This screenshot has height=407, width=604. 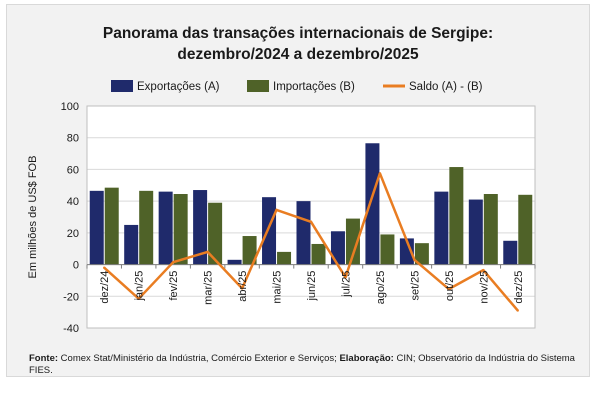 I want to click on x-tick-label-2: fev/25, so click(x=174, y=286).